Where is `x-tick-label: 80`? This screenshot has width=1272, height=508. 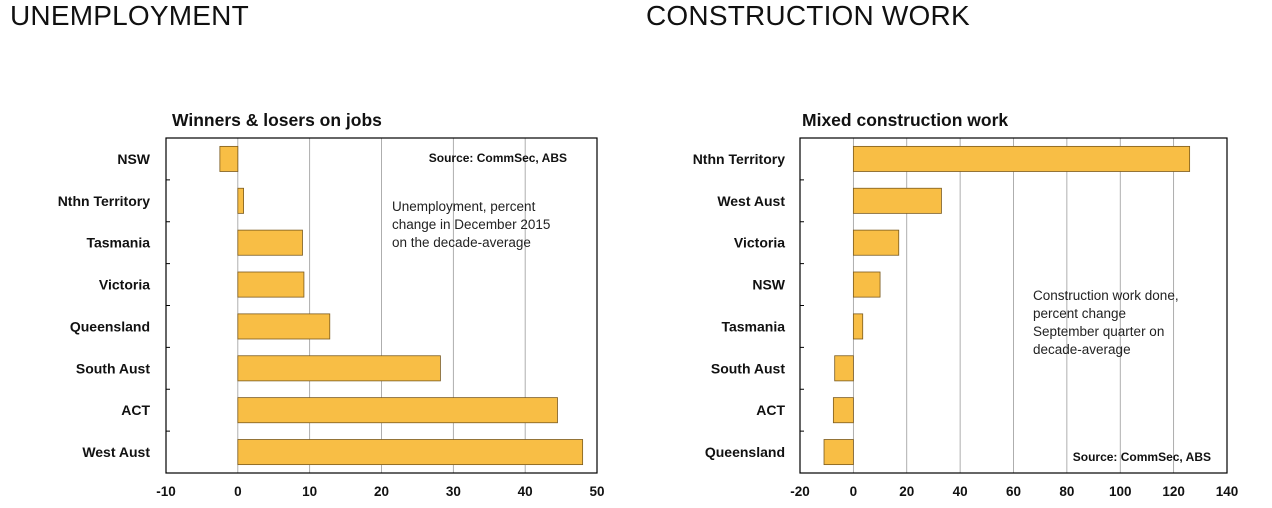
x-tick-label: 80 is located at coordinates (1066, 491).